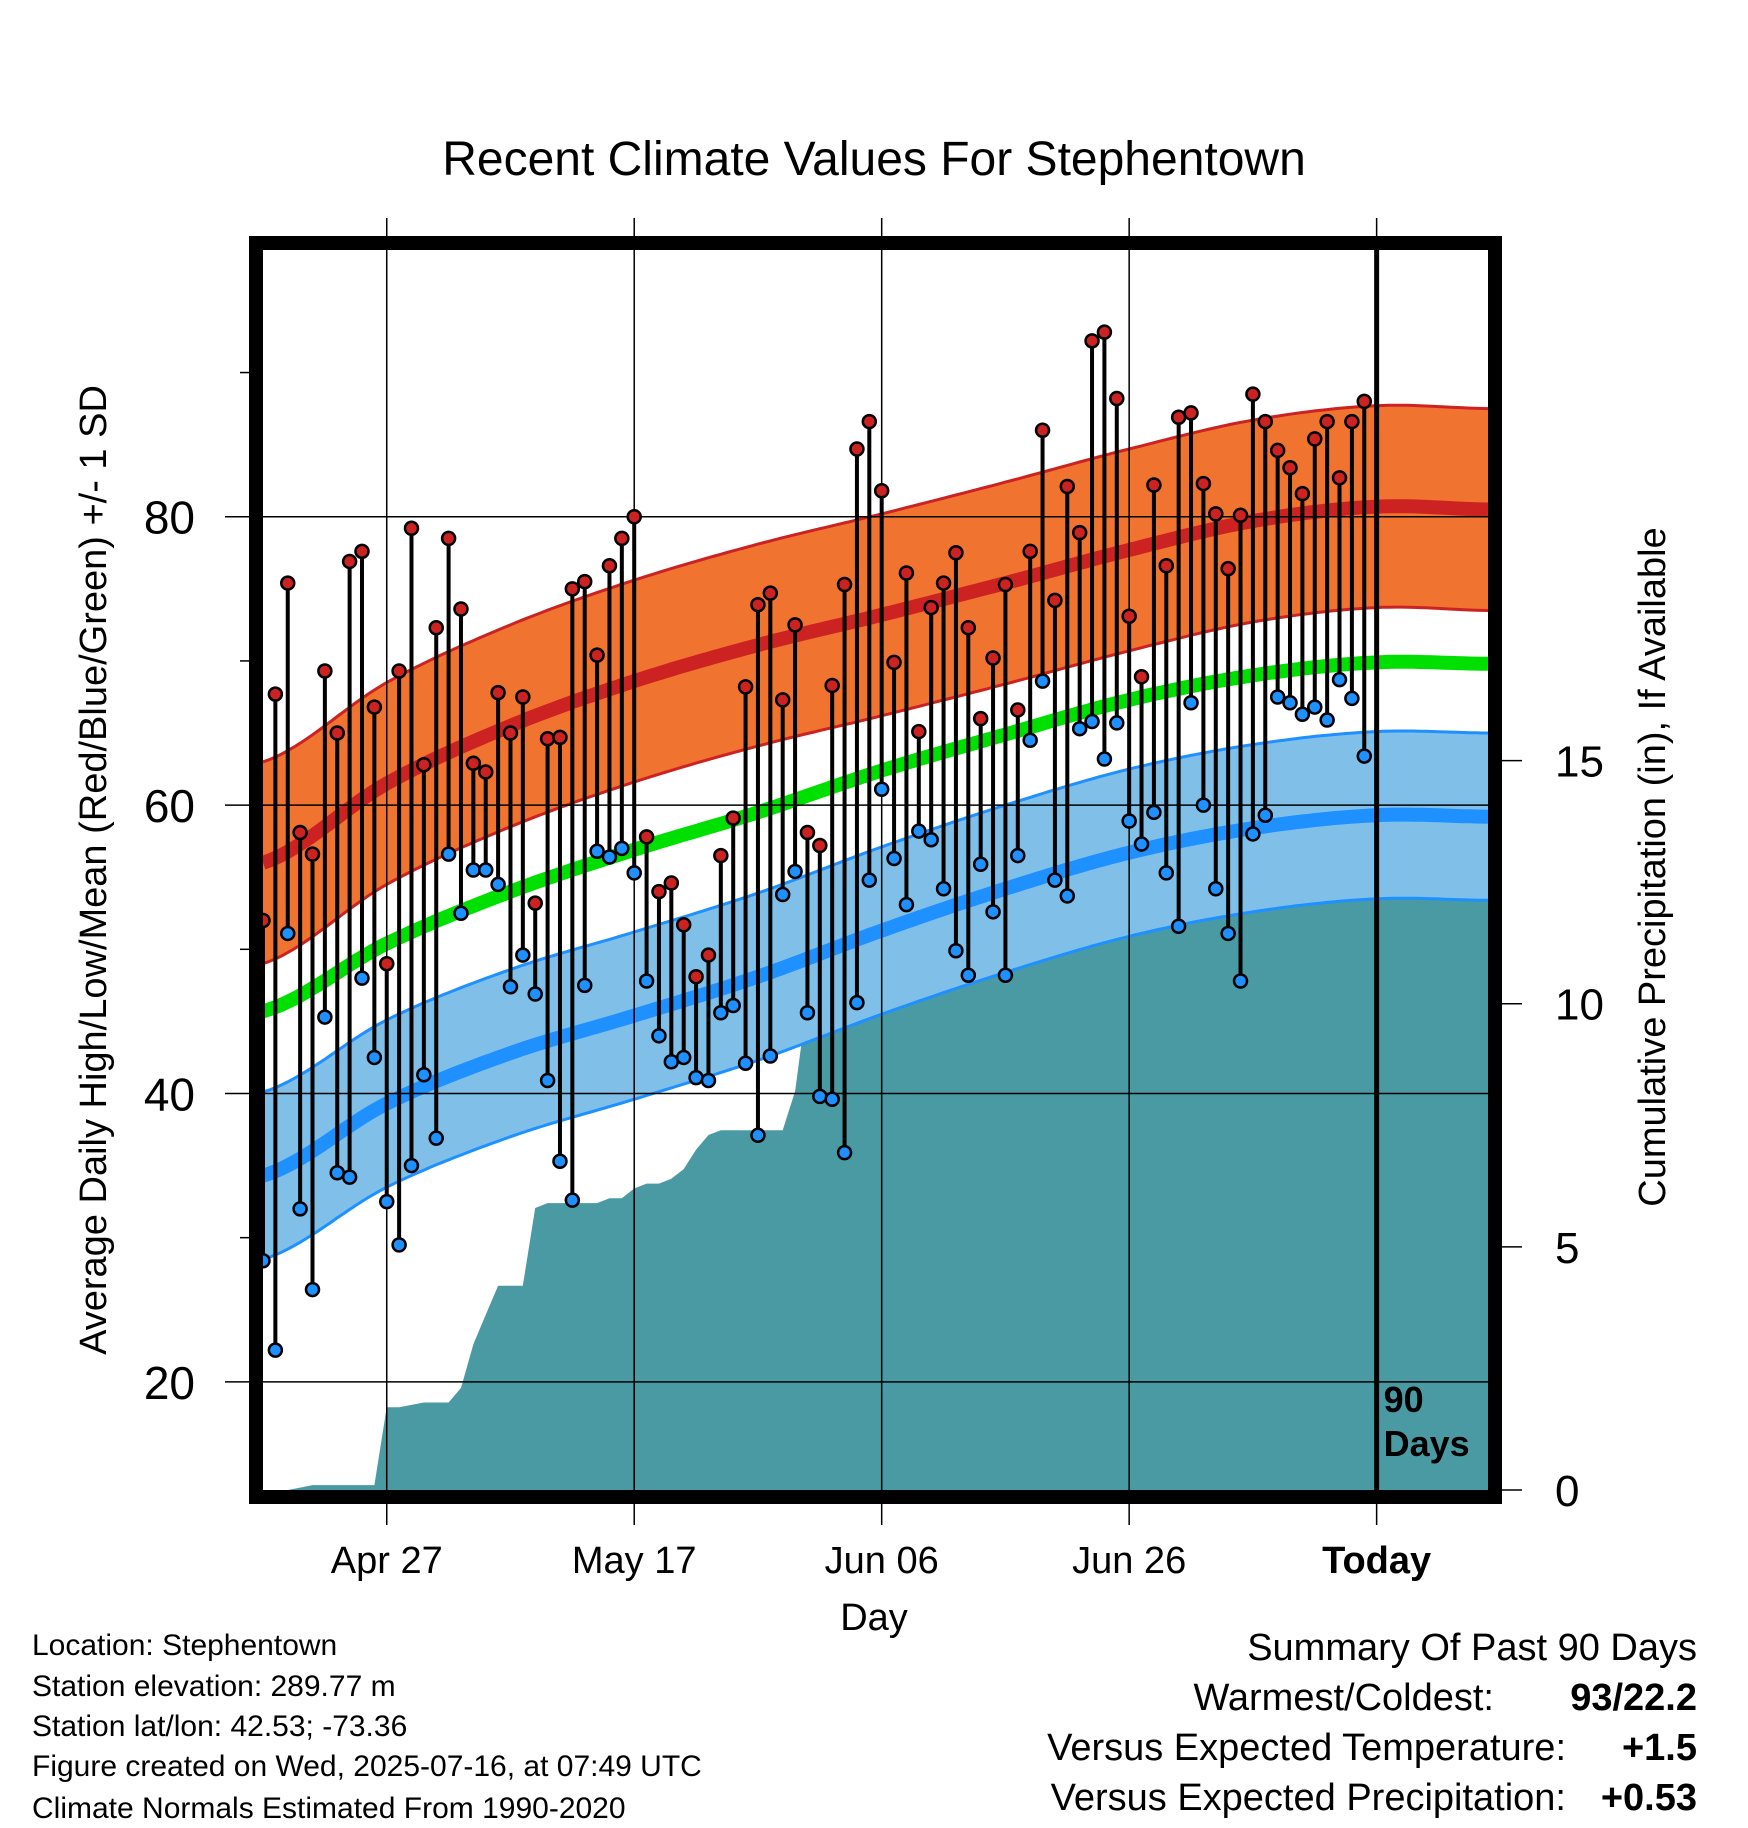 This screenshot has width=1748, height=1828. I want to click on x-axis-label: Day, so click(874, 1618).